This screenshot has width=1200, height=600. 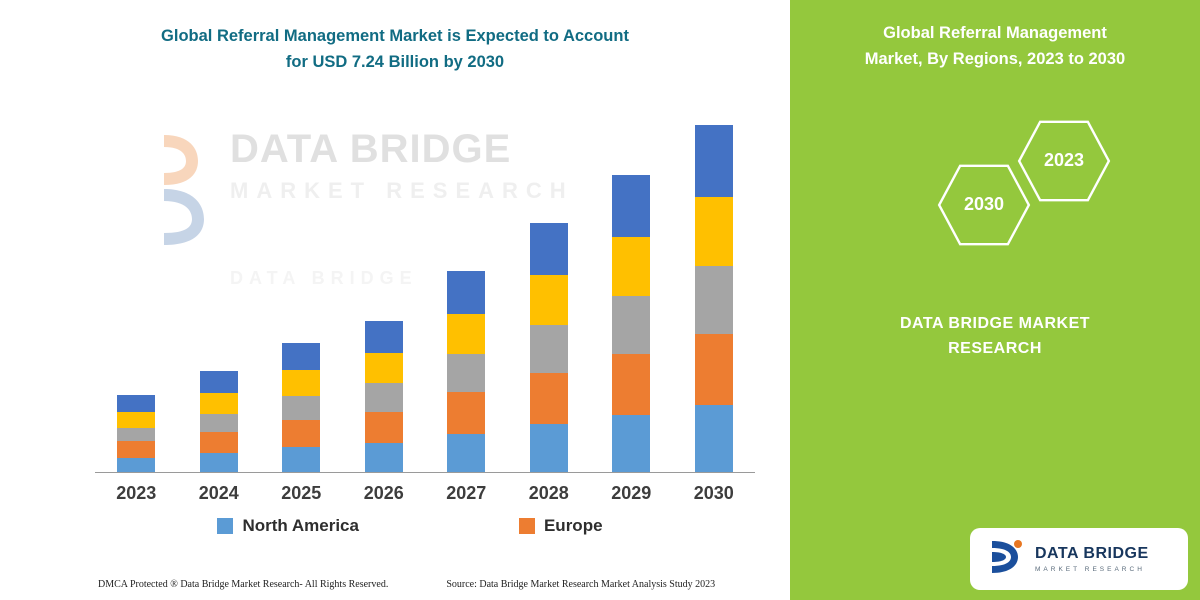 I want to click on legend-swatch-europe, so click(x=526, y=526).